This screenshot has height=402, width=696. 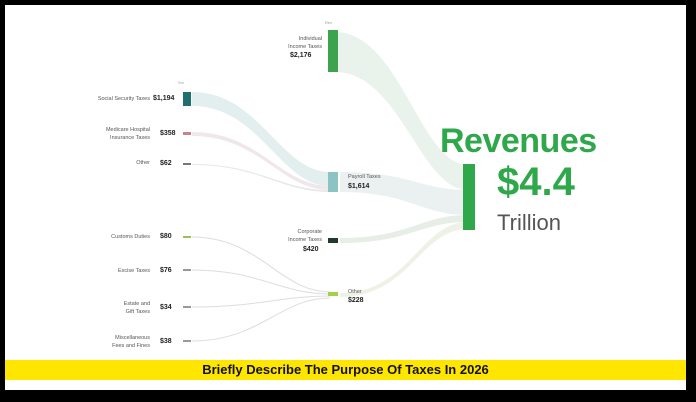 I want to click on value-medicare: $358, so click(x=168, y=133).